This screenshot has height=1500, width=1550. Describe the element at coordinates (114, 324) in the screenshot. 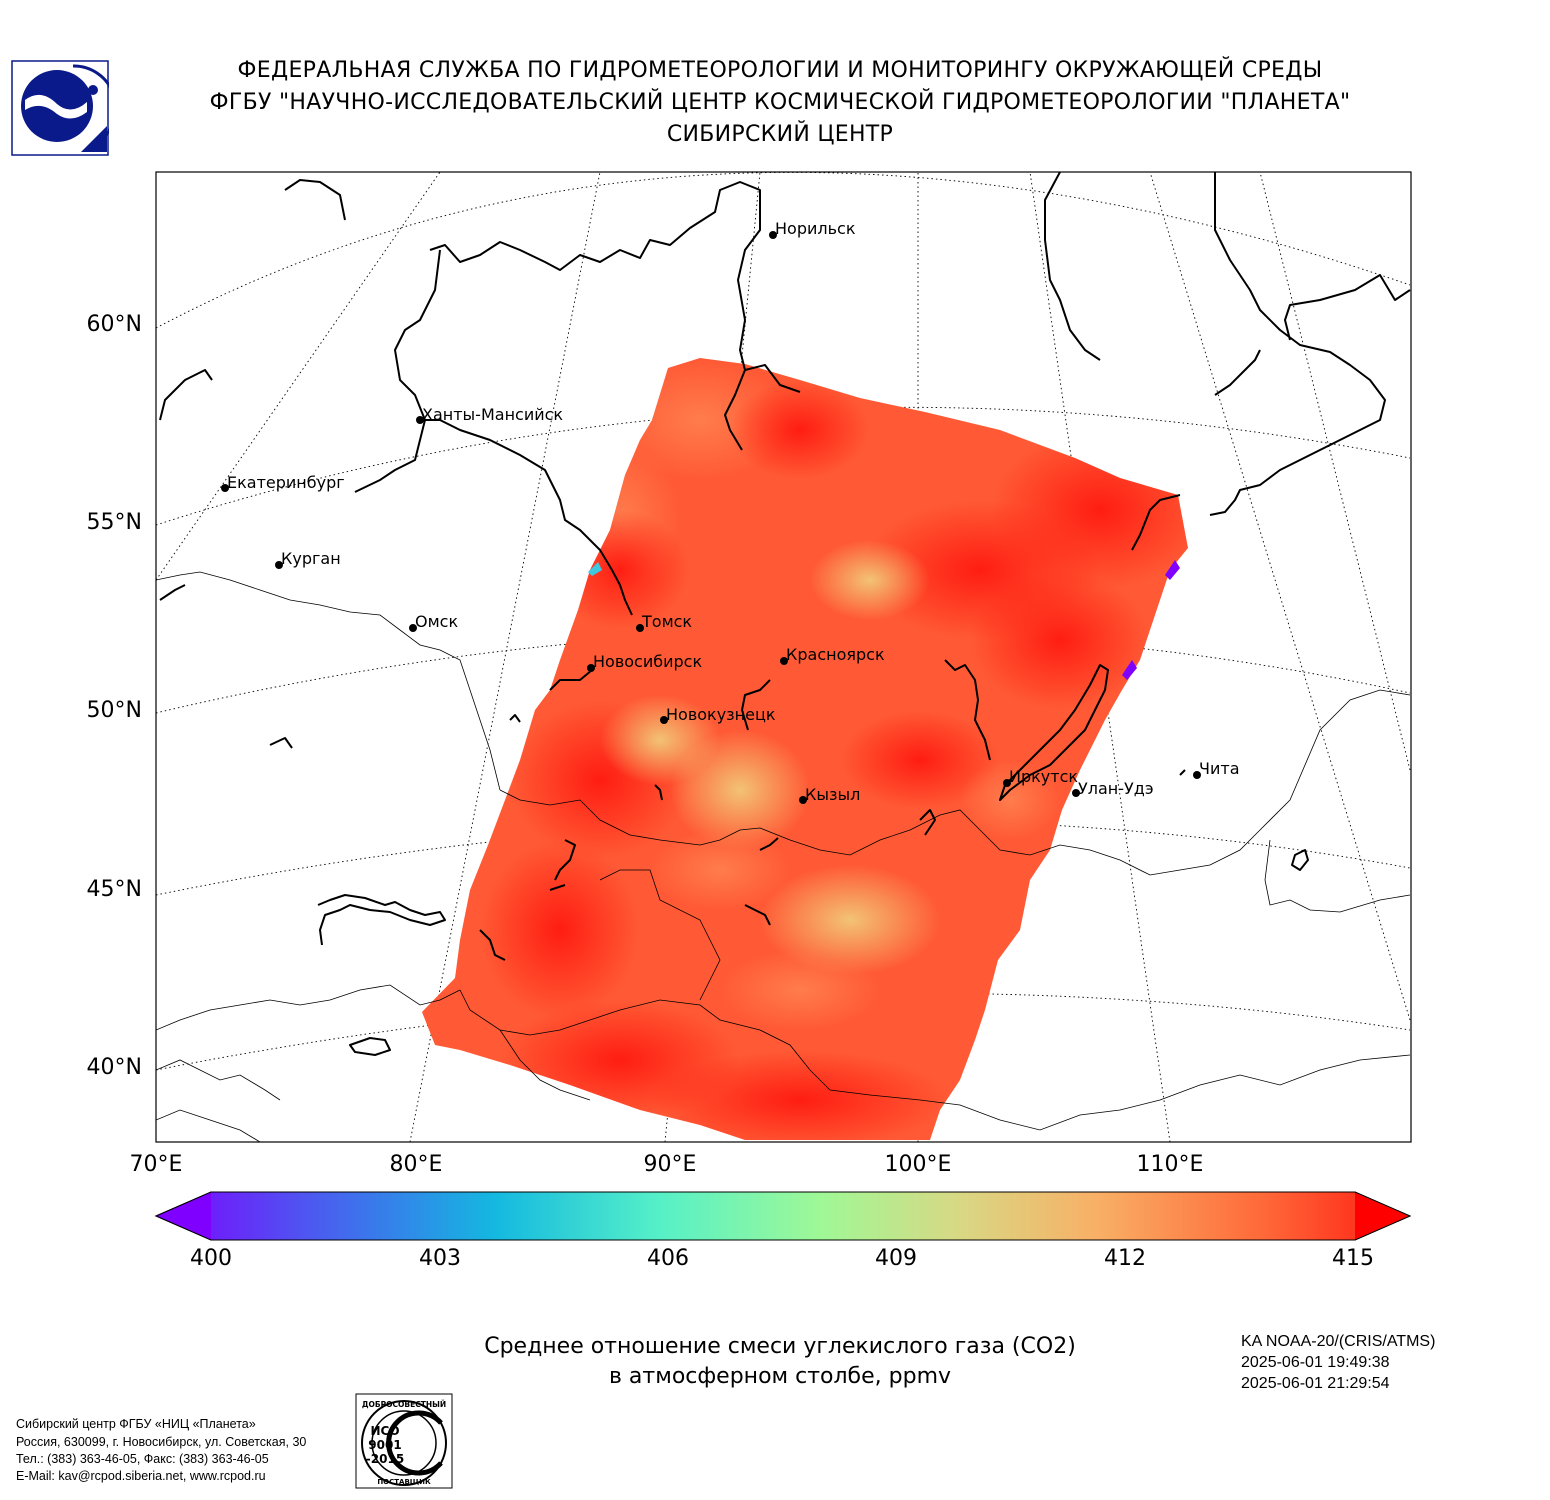

I see `lat-label-60: 60°N` at that location.